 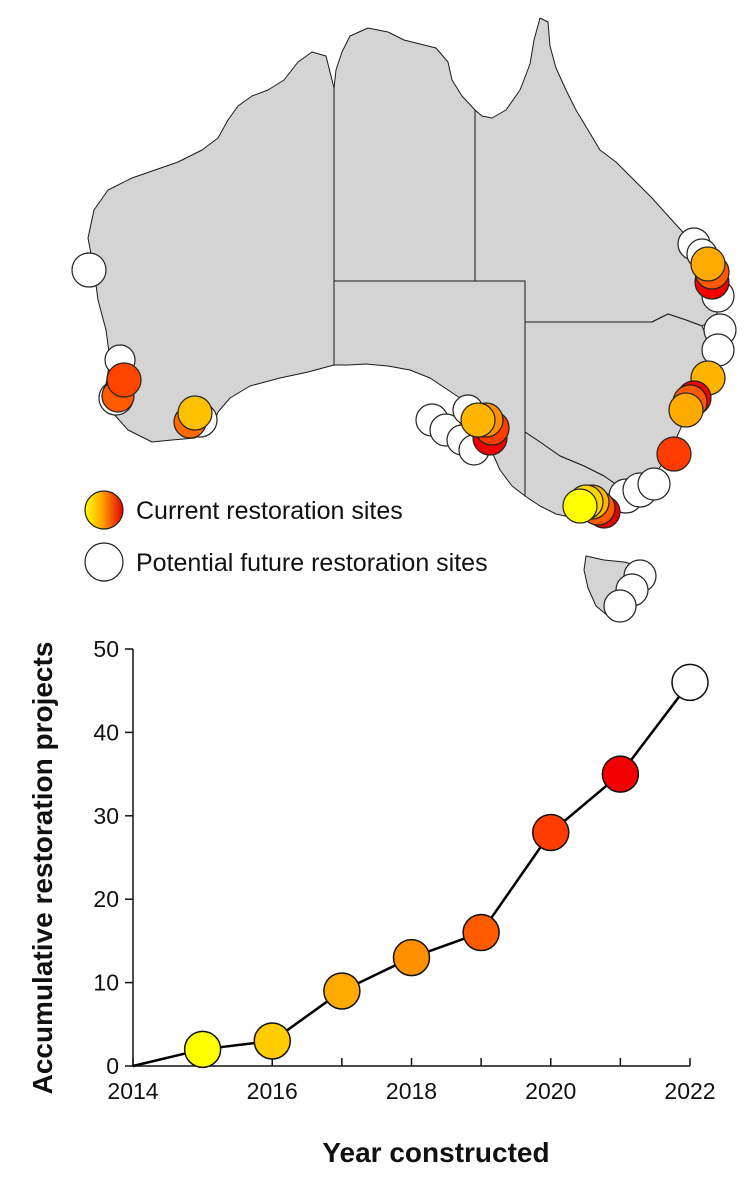 I want to click on current-sites-legend-label: Current restoration sites, so click(x=269, y=511).